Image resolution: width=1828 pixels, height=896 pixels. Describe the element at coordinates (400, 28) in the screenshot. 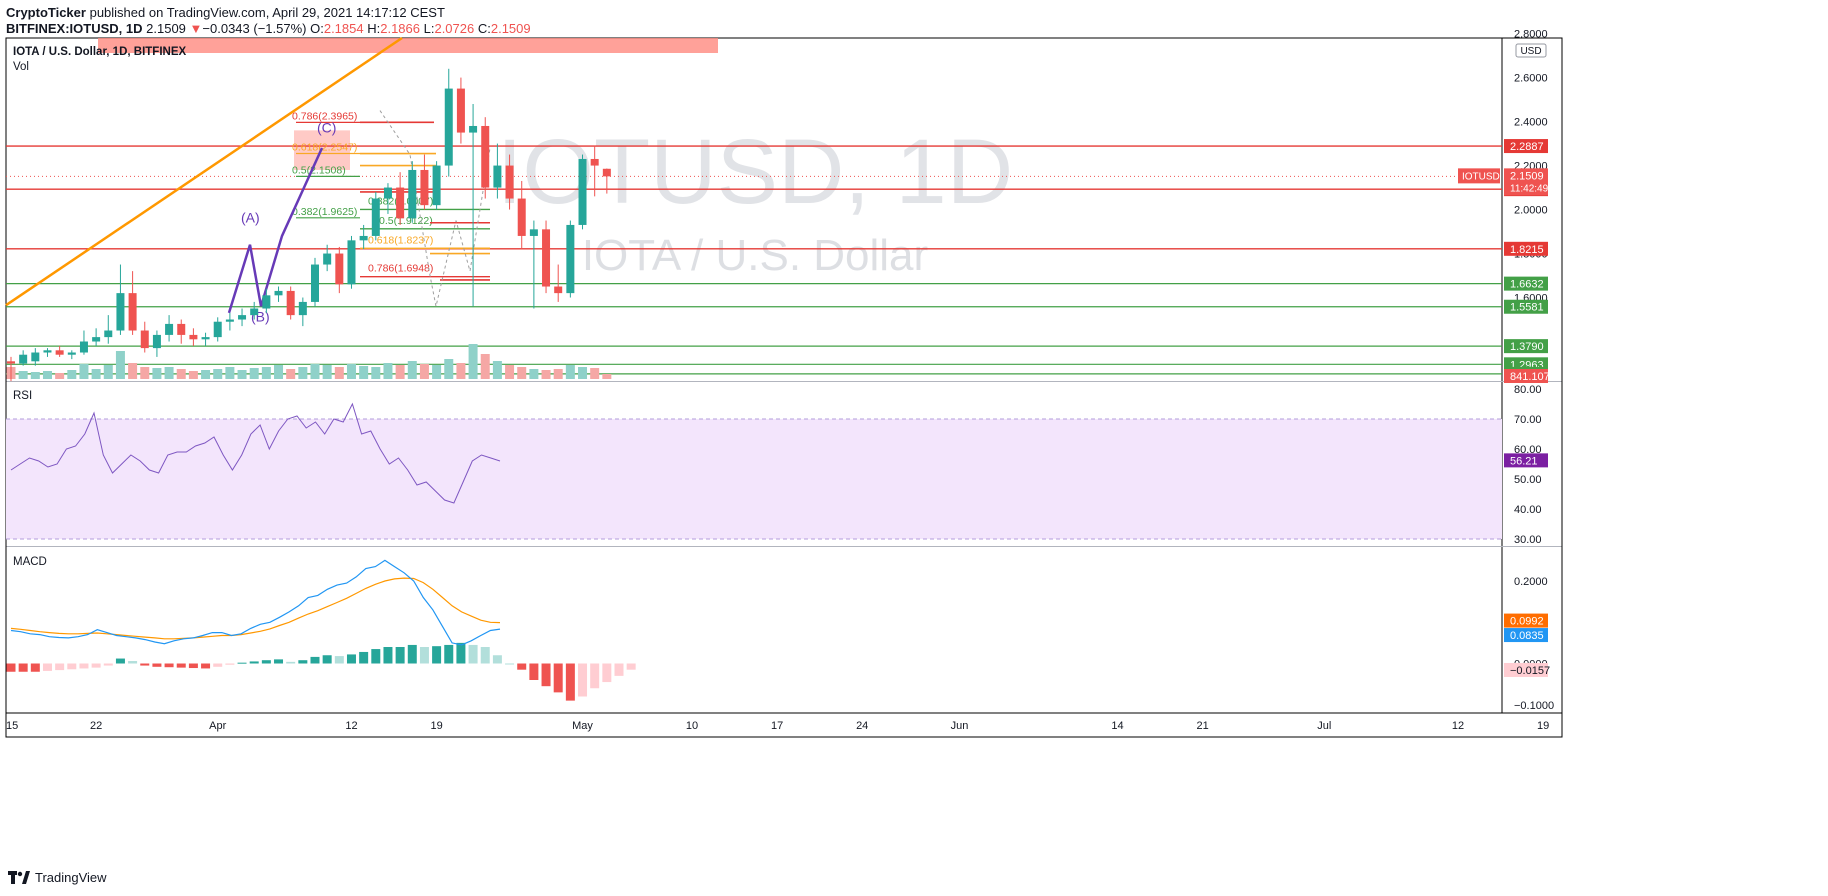

I see `high-value: 2.1866` at that location.